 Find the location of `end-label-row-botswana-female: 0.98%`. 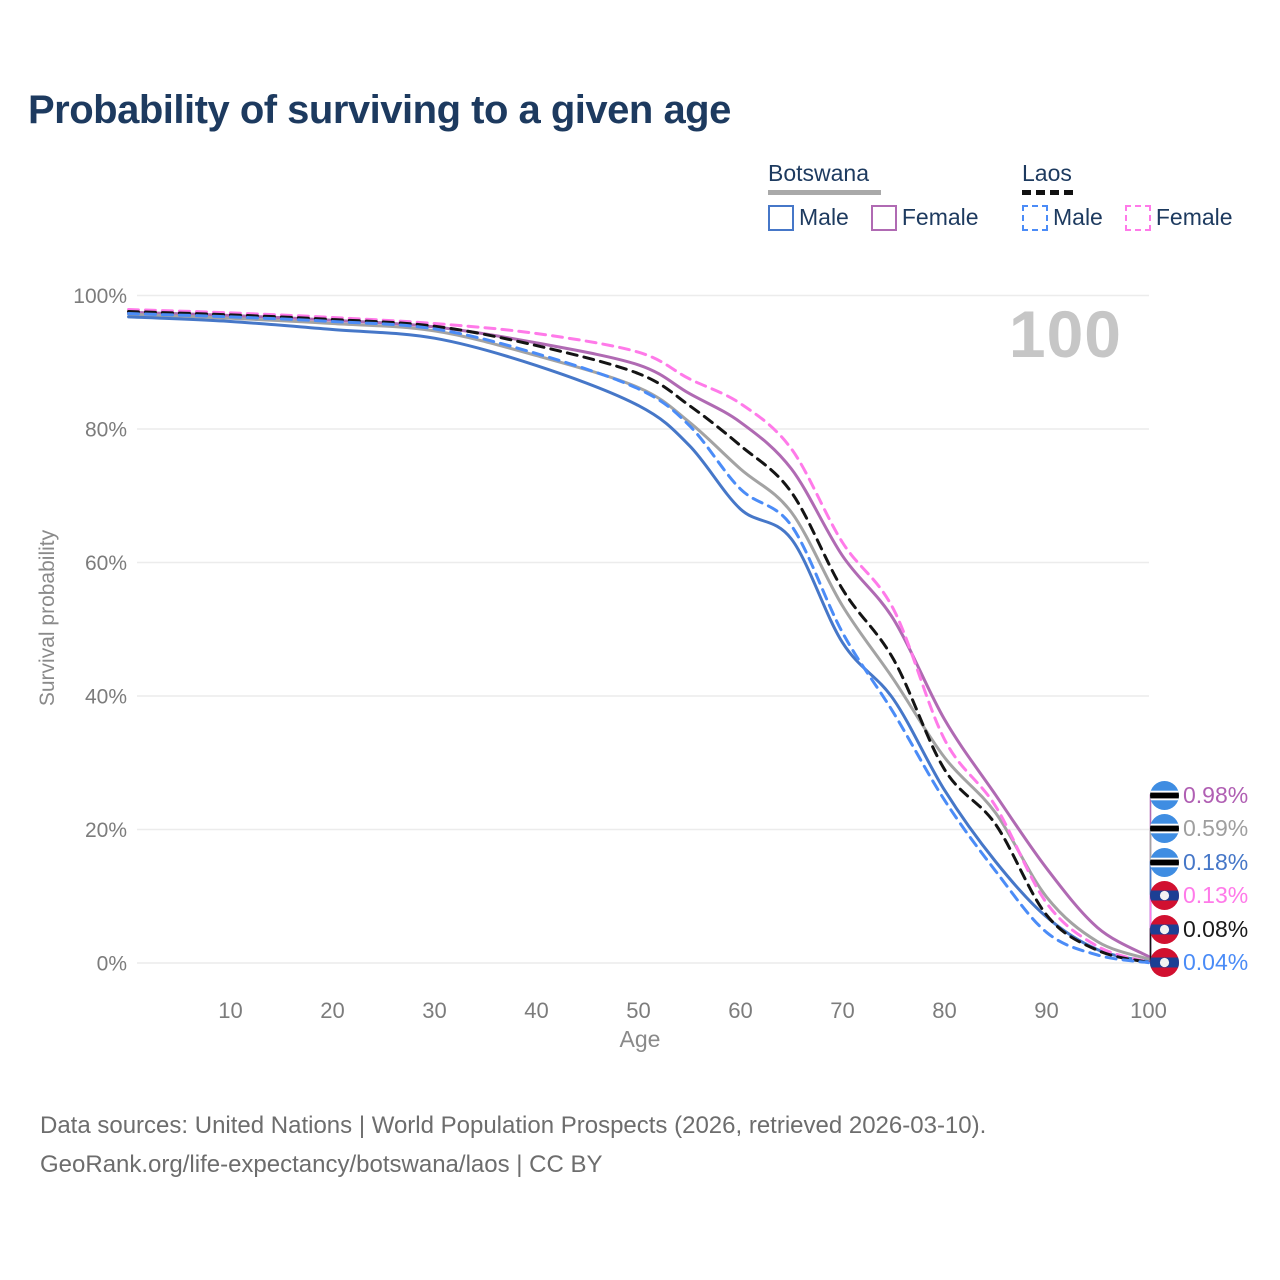

end-label-row-botswana-female: 0.98% is located at coordinates (1199, 795).